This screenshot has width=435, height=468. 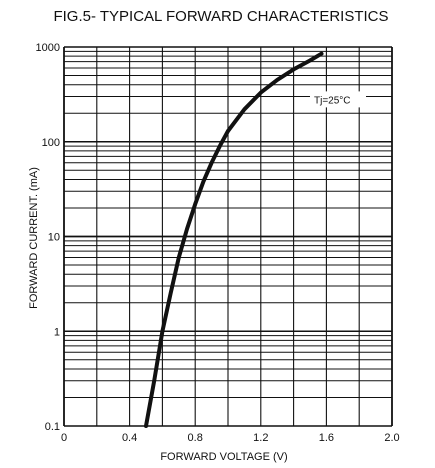 What do you see at coordinates (54, 238) in the screenshot?
I see `y-tick-label: 10` at bounding box center [54, 238].